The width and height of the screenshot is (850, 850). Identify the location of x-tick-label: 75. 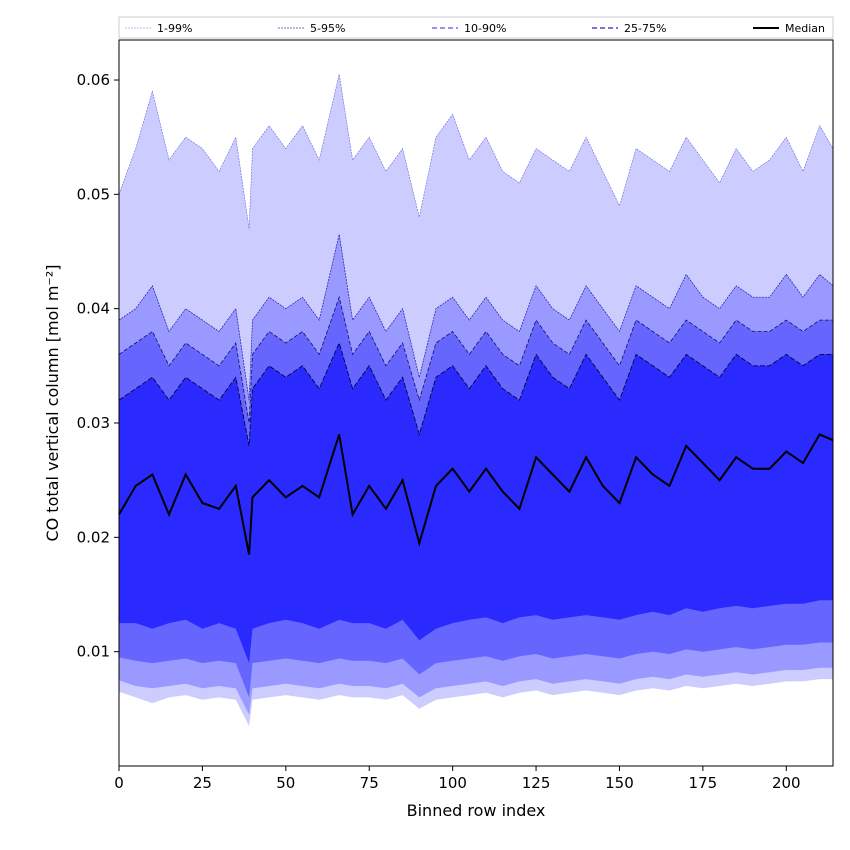
(369, 783).